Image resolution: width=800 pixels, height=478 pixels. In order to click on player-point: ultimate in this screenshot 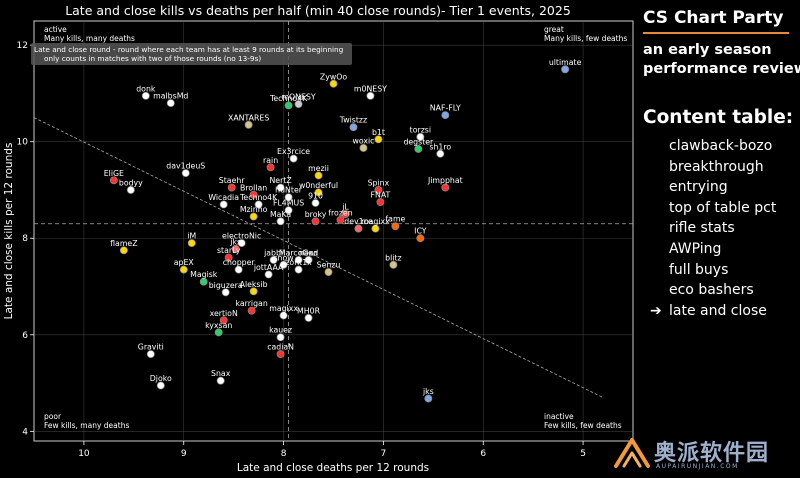, I will do `click(565, 66)`.